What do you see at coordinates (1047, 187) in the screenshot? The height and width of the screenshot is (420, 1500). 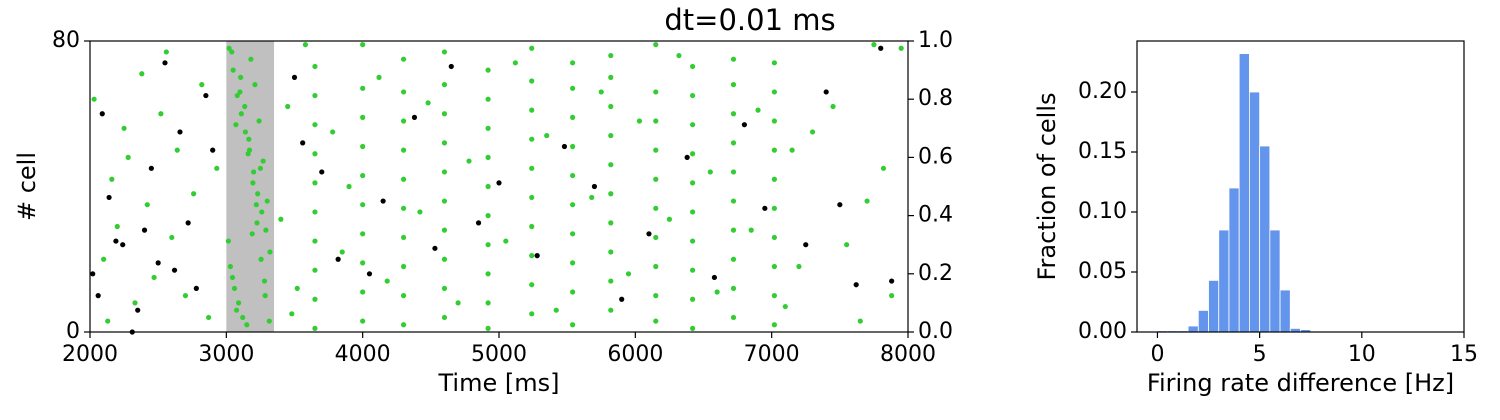 I see `y-axis-label: Fraction of cells` at bounding box center [1047, 187].